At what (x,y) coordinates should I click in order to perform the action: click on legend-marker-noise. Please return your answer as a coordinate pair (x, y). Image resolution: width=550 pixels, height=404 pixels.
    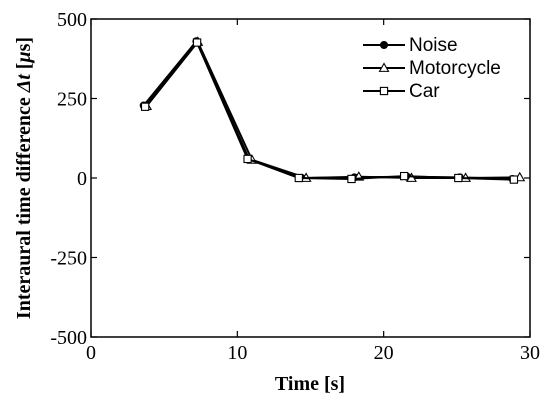
    Looking at the image, I should click on (384, 45).